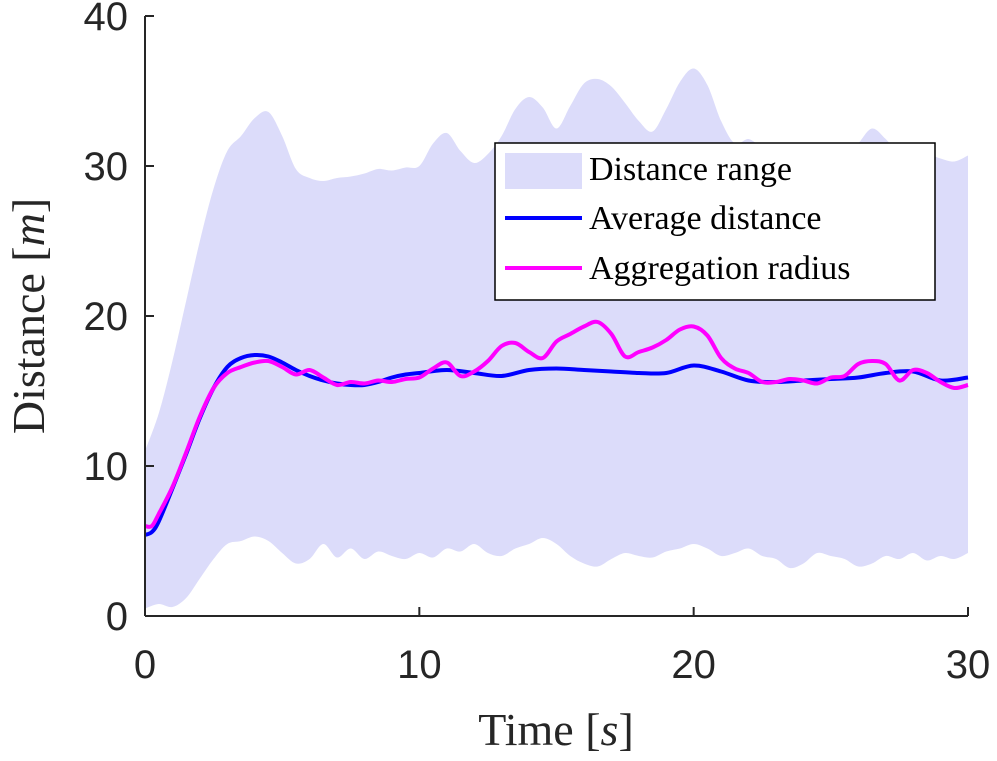  I want to click on x-axis-unit: s, so click(610, 729).